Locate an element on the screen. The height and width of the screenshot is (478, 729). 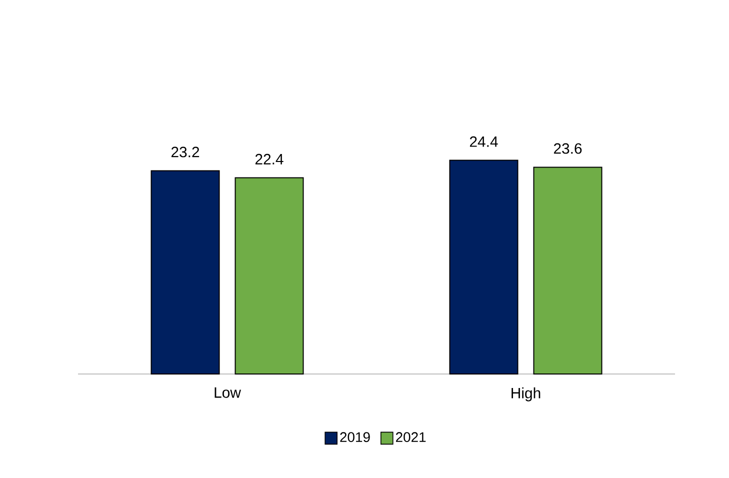
x-tick-label: High is located at coordinates (526, 394).